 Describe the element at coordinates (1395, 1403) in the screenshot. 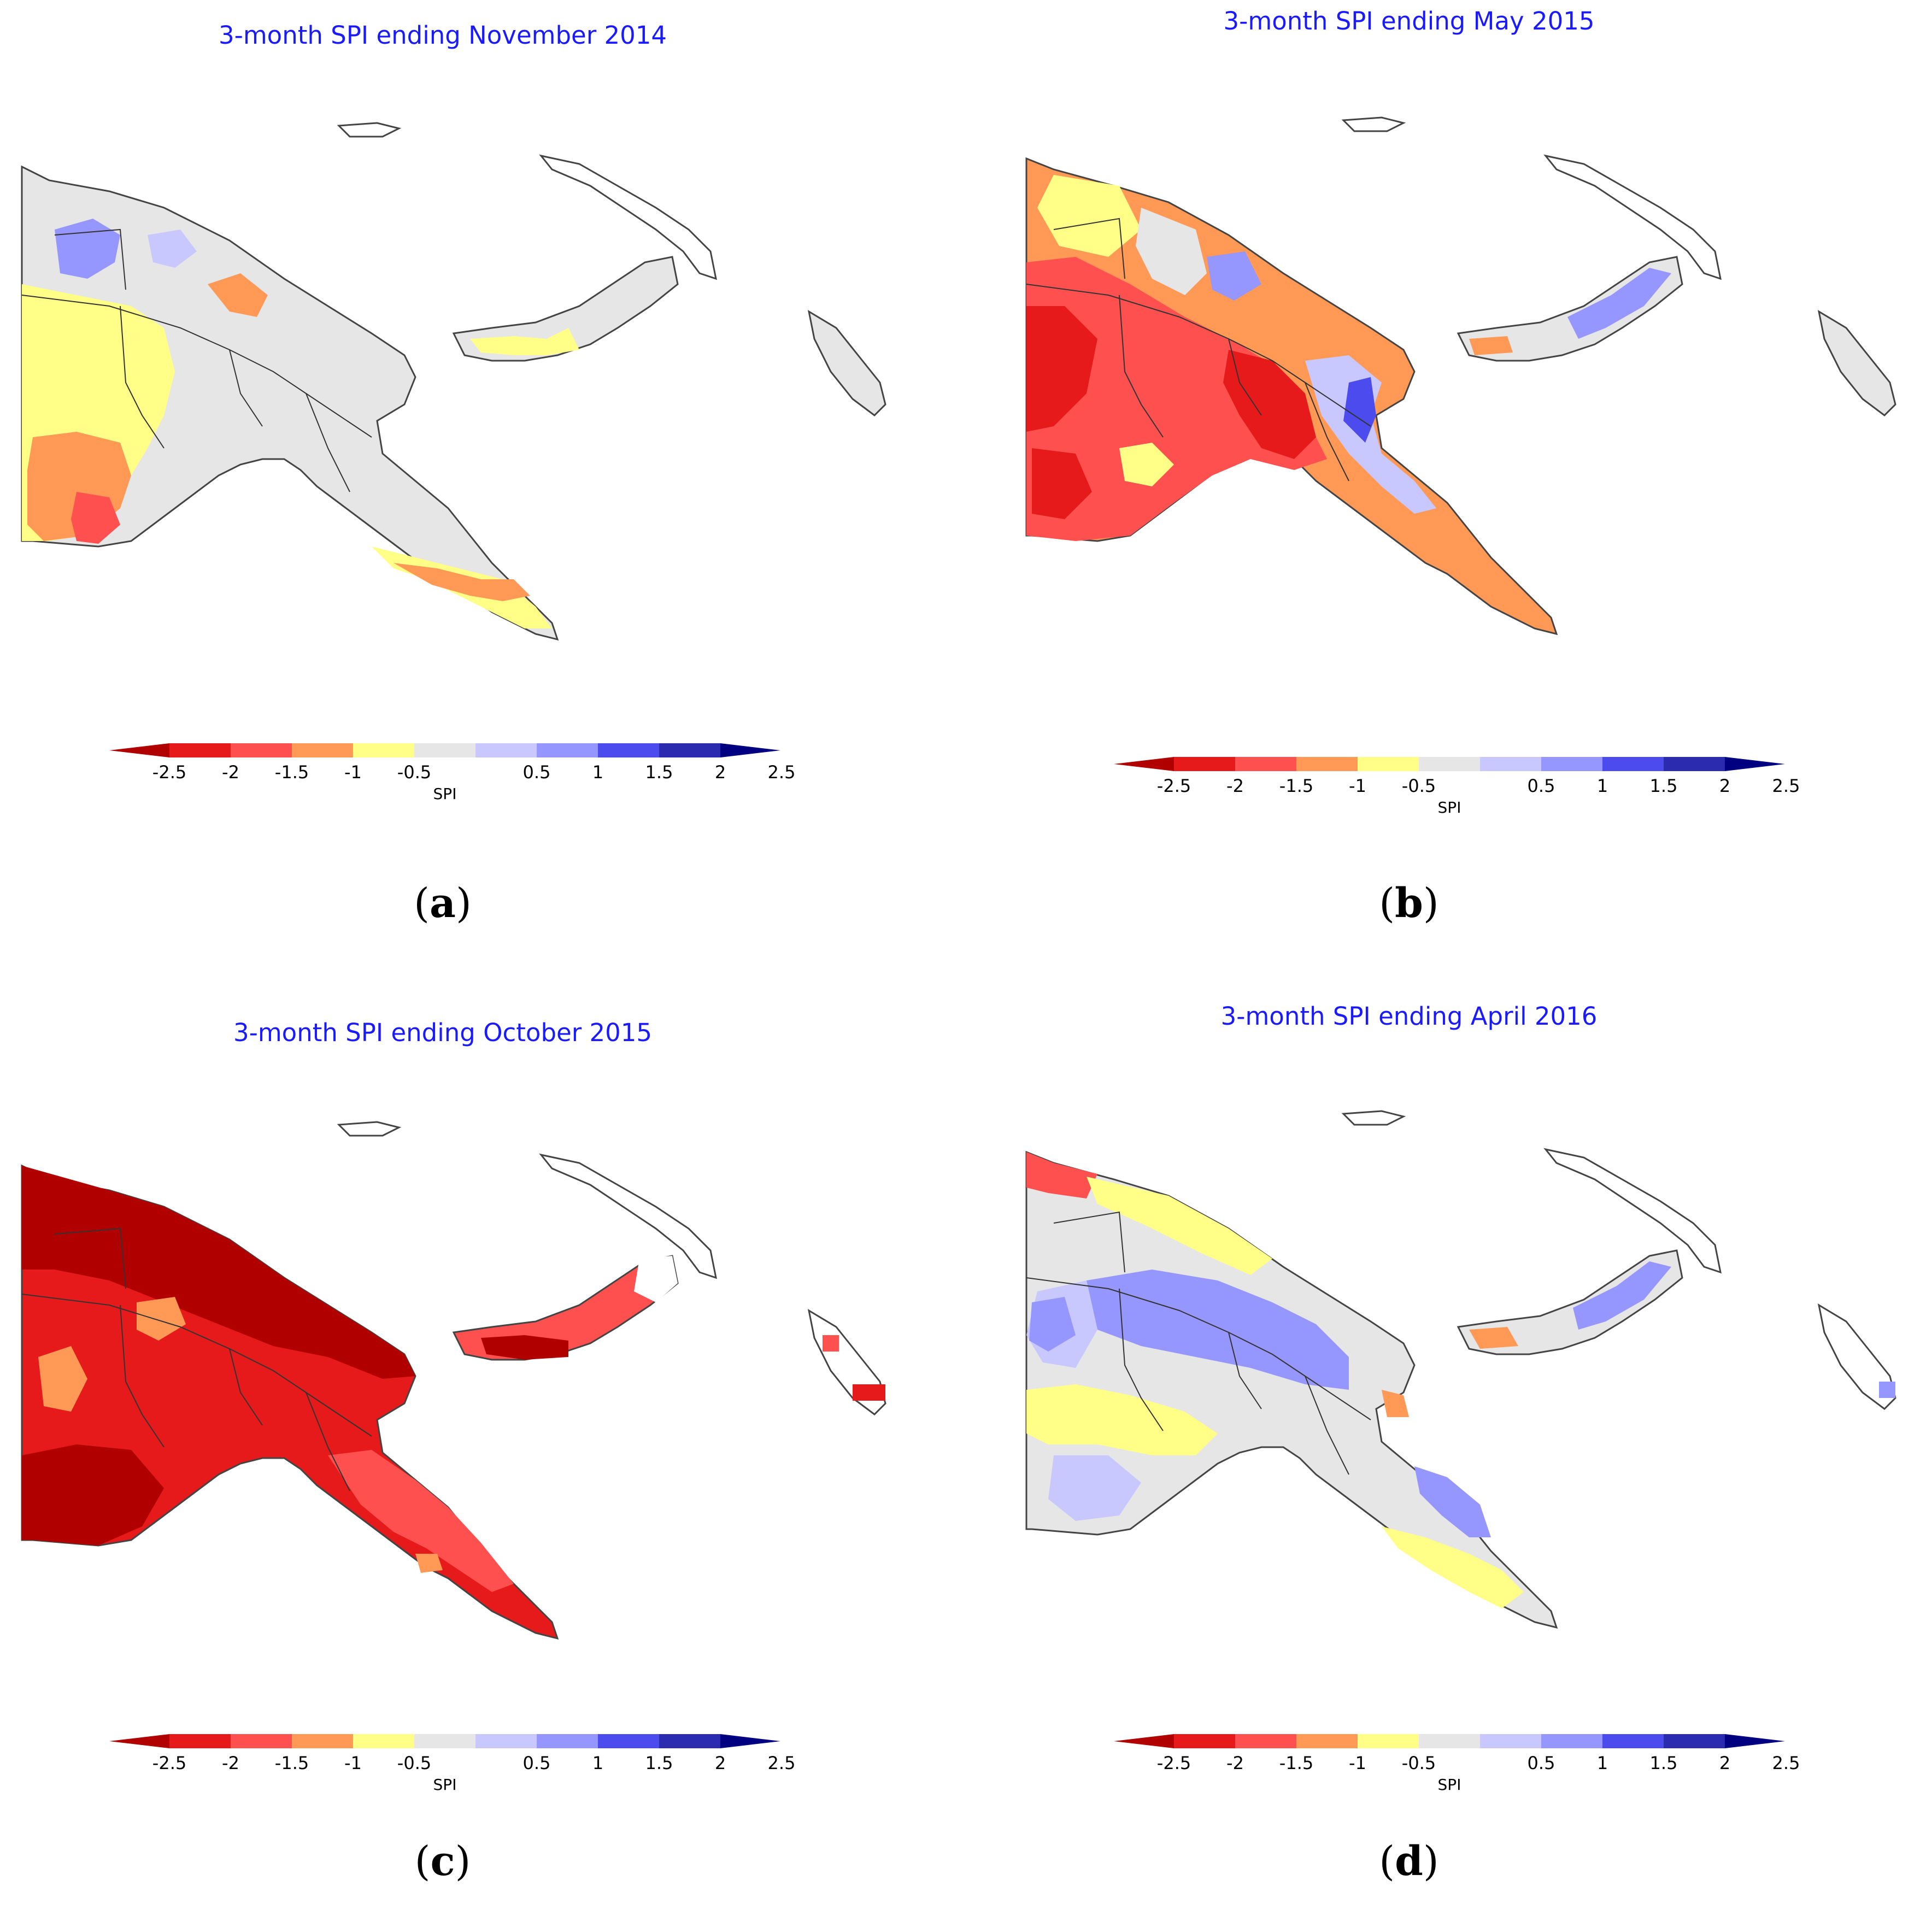

I see `region-orange-coast` at that location.